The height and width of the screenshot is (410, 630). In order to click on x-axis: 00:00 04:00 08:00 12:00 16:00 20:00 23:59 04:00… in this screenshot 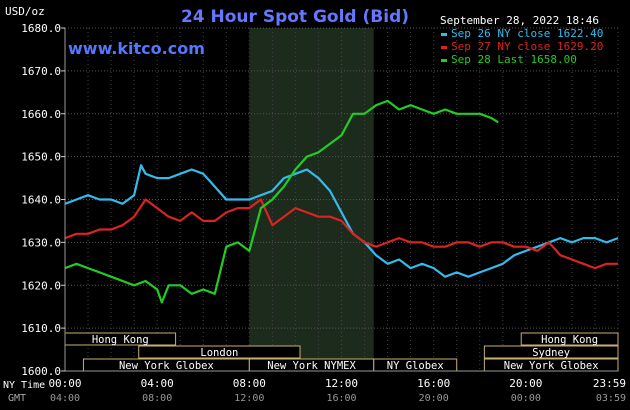, I will do `click(337, 387)`.